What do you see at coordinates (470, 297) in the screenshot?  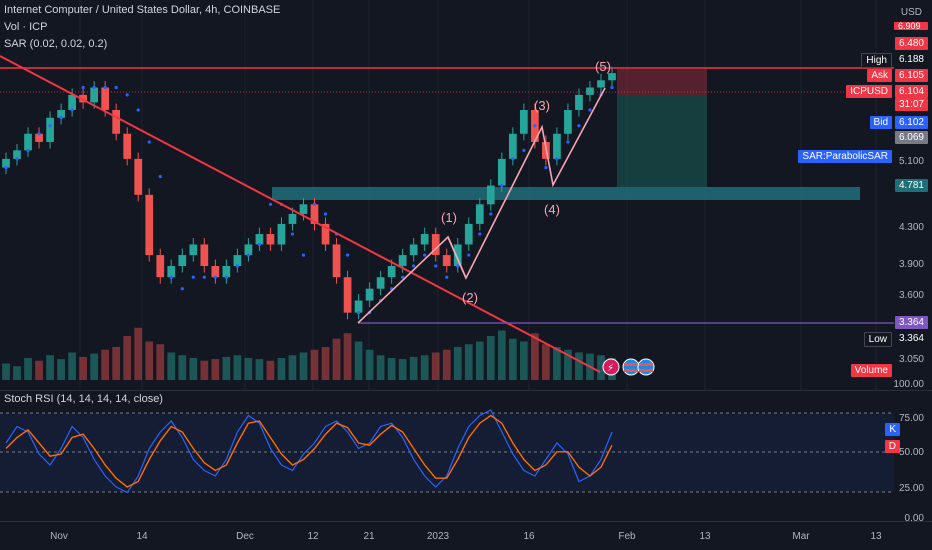 I see `wave-label-2: (2)` at bounding box center [470, 297].